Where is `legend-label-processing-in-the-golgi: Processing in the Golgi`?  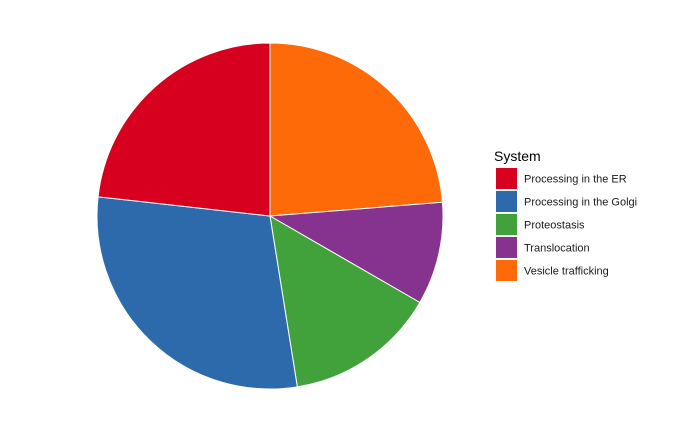 legend-label-processing-in-the-golgi: Processing in the Golgi is located at coordinates (580, 203).